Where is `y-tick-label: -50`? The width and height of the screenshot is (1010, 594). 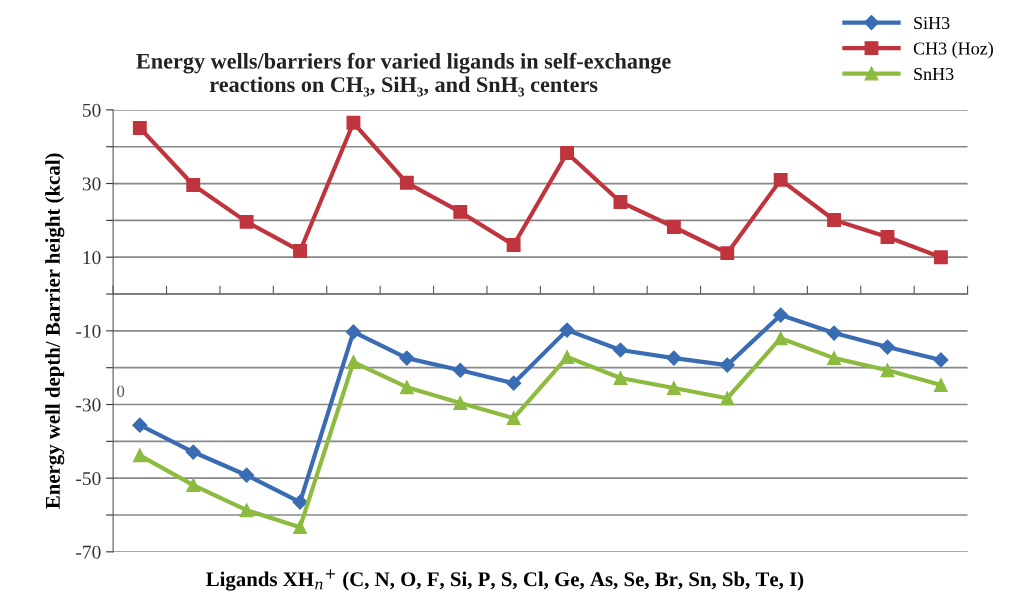
y-tick-label: -50 is located at coordinates (88, 478).